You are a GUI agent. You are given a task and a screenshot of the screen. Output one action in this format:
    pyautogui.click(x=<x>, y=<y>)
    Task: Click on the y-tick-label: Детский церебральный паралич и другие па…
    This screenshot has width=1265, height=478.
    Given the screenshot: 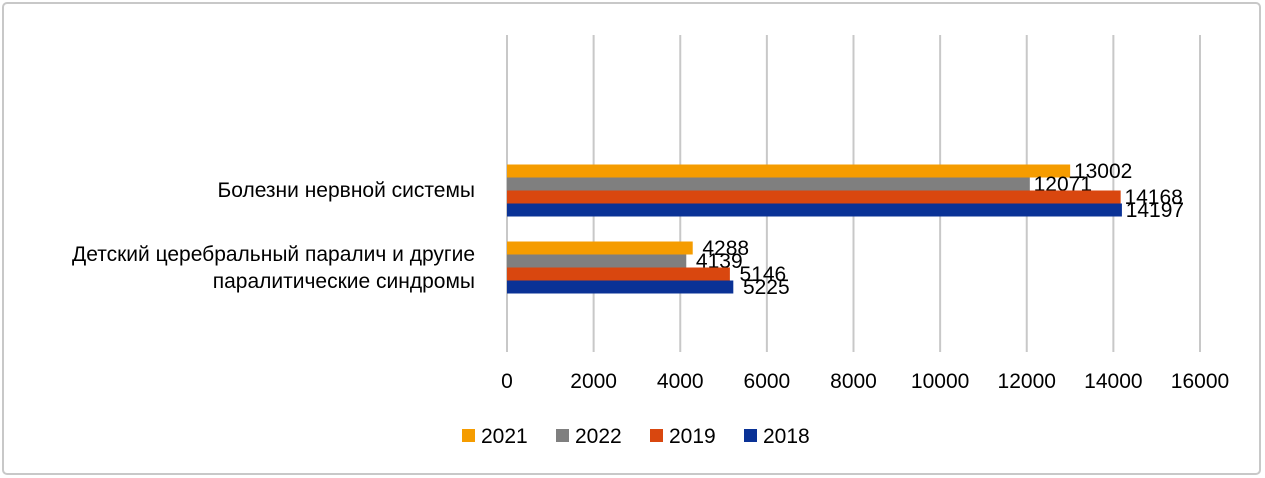 What is the action you would take?
    pyautogui.click(x=273, y=267)
    